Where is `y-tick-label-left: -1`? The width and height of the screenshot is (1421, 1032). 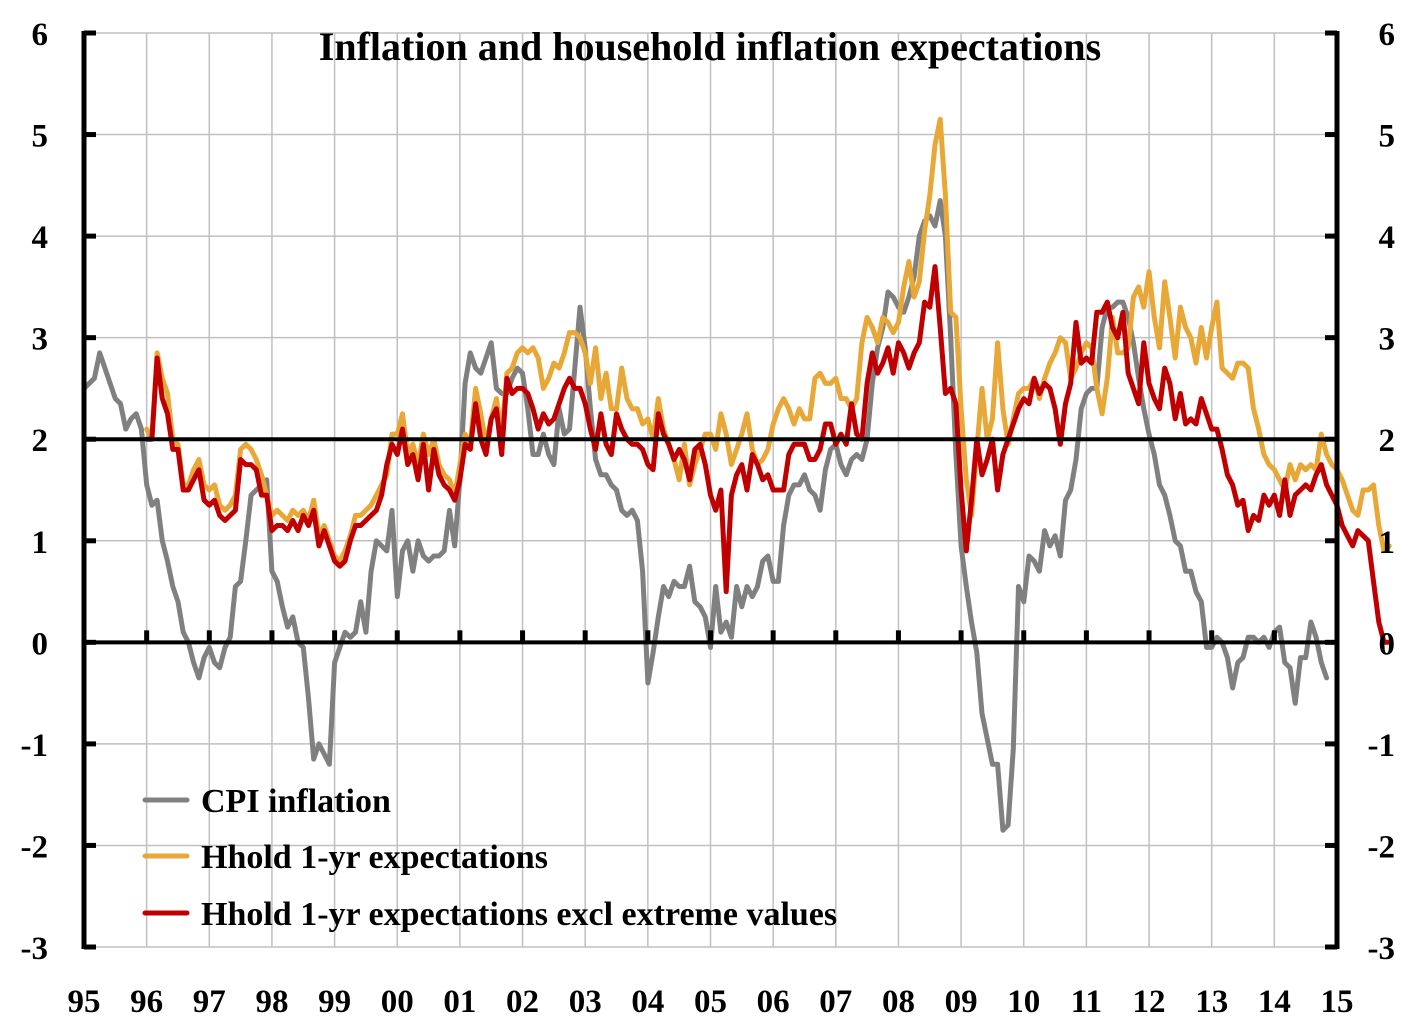
y-tick-label-left: -1 is located at coordinates (35, 746).